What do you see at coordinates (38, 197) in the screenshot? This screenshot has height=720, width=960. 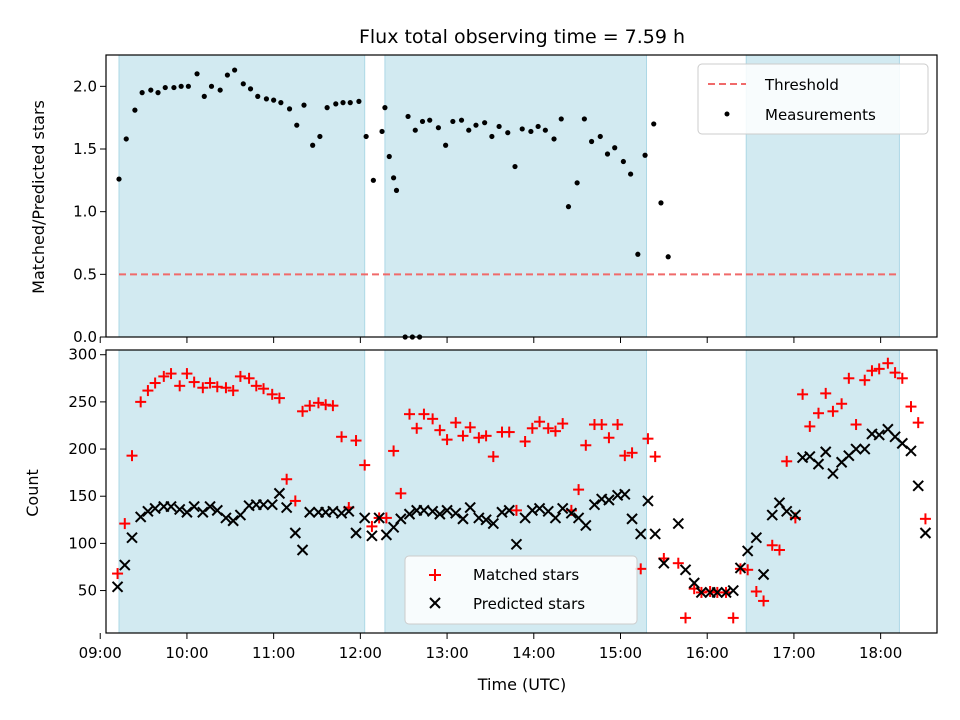 I see `ratio-y-axis-label: Matched/Predicted stars` at bounding box center [38, 197].